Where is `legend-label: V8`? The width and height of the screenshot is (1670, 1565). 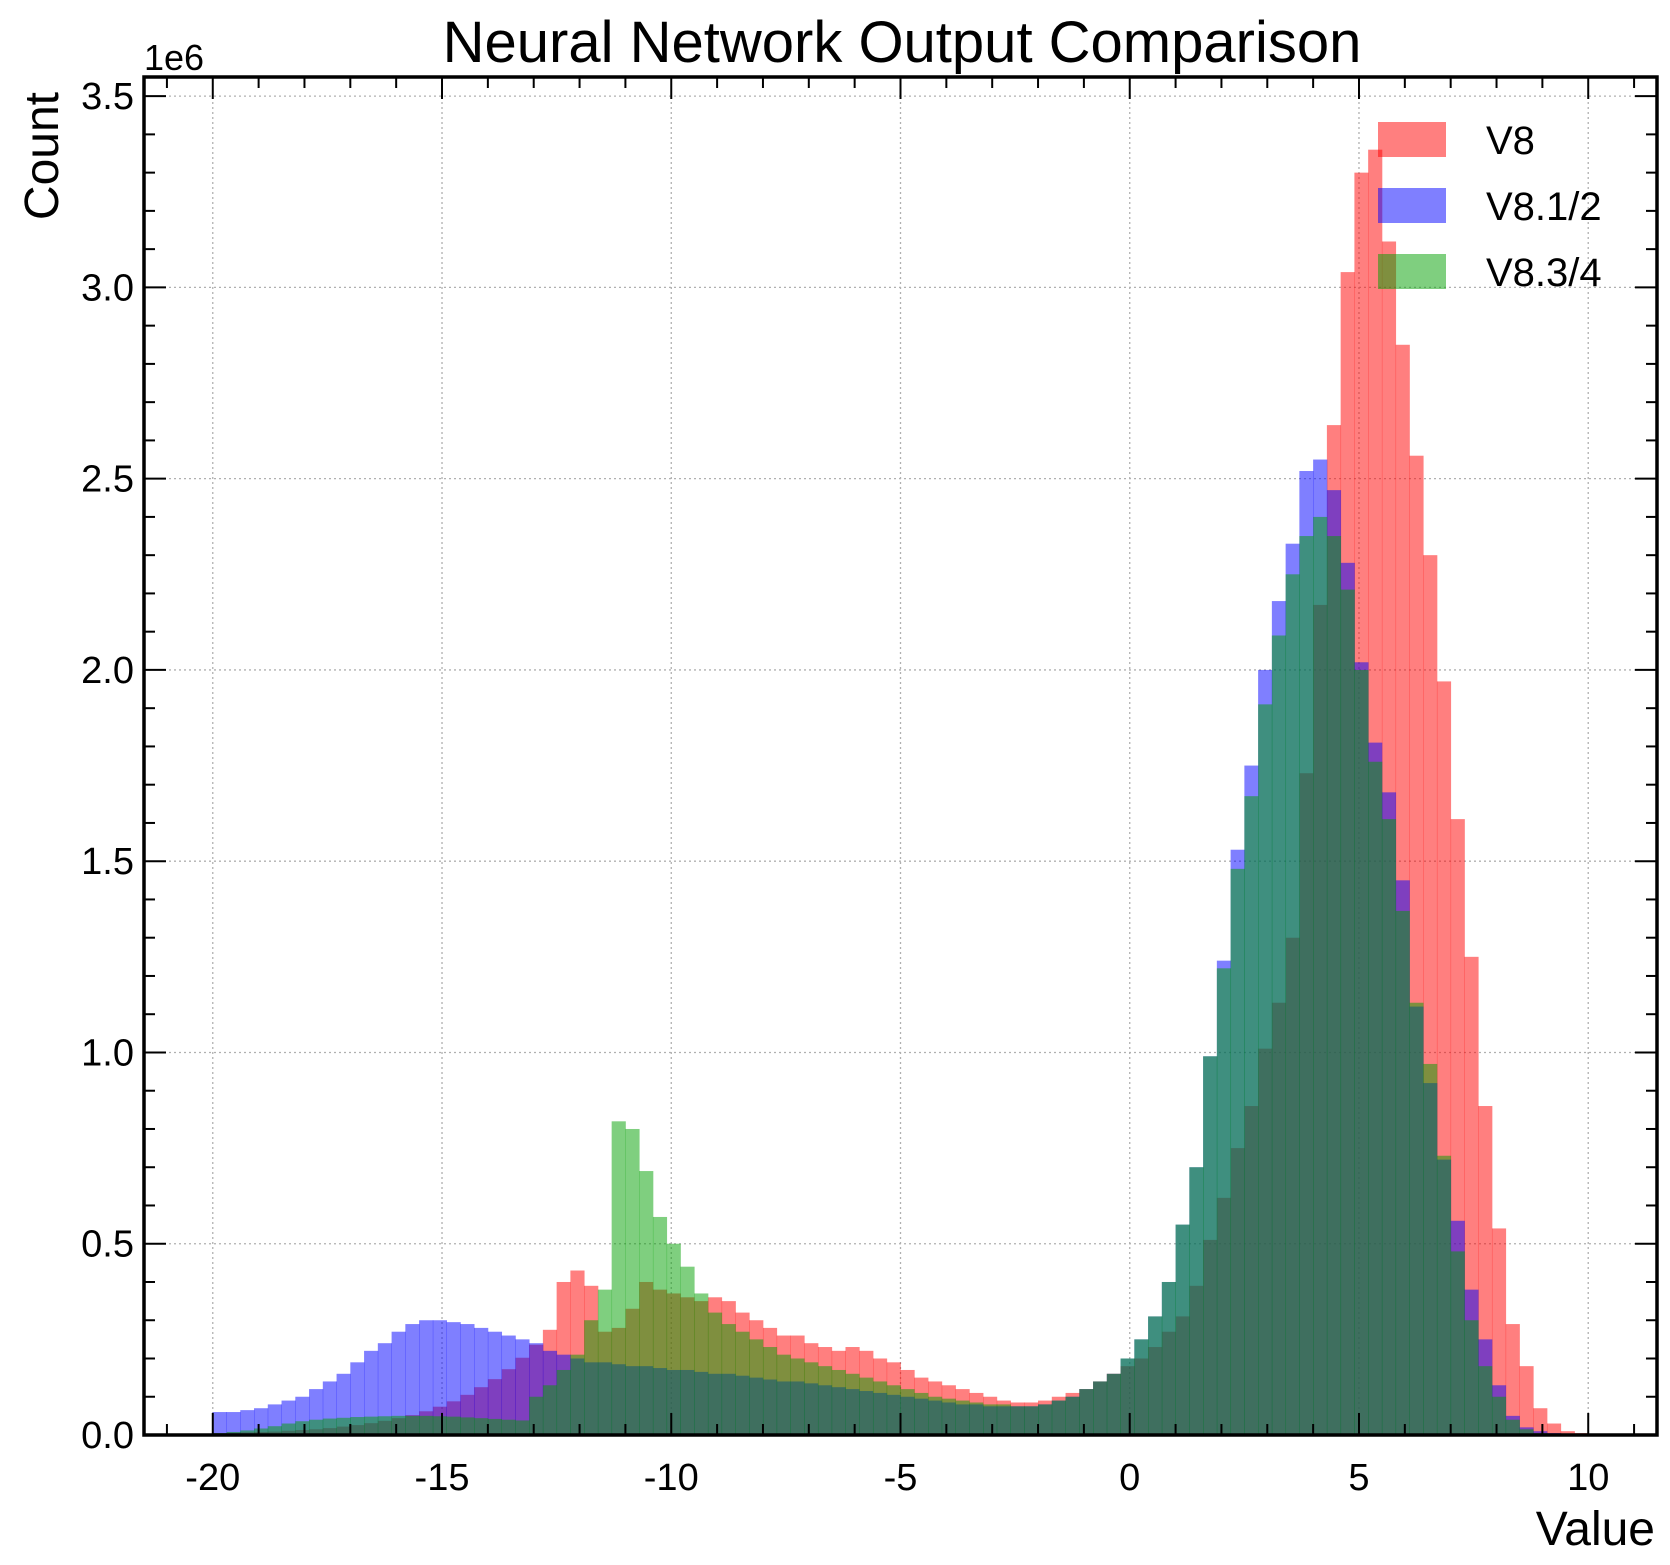 legend-label: V8 is located at coordinates (1510, 141).